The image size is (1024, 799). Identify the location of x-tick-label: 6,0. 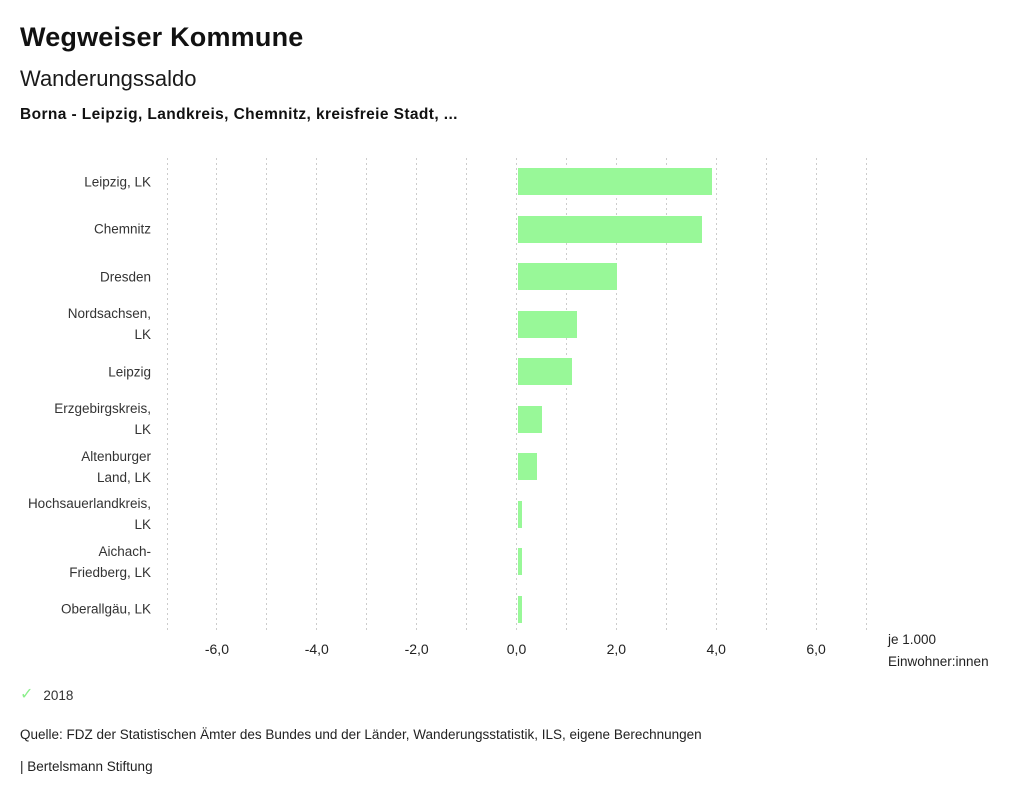
(816, 649).